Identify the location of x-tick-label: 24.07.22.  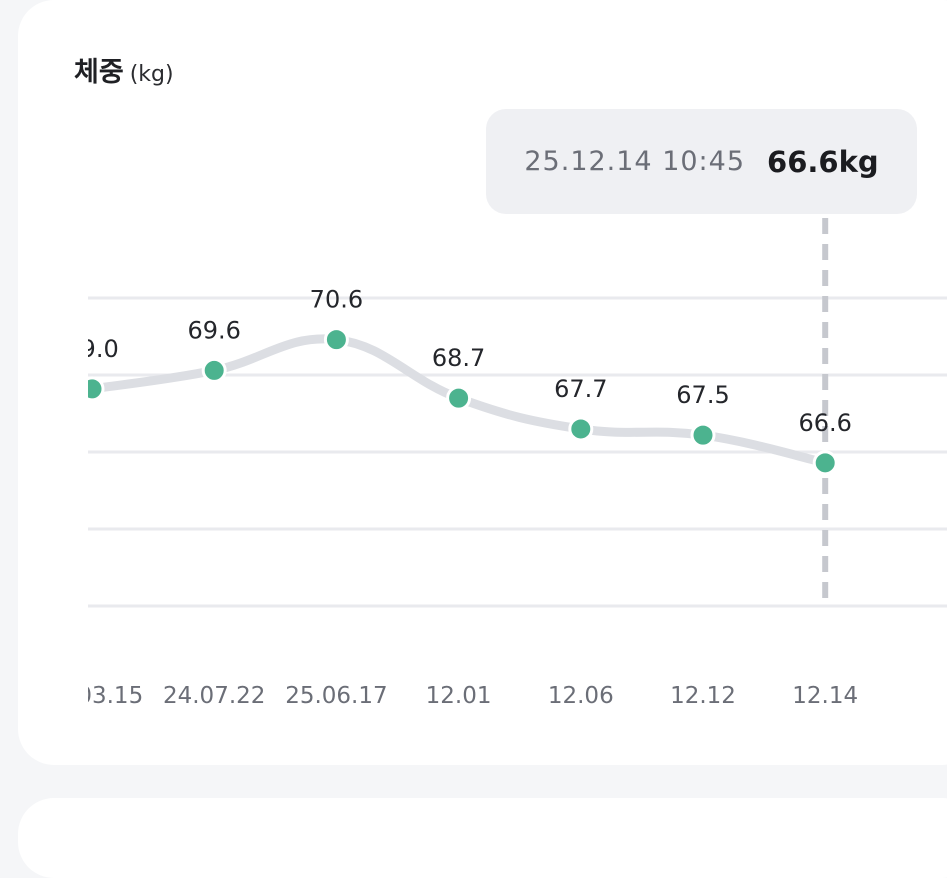
(214, 696).